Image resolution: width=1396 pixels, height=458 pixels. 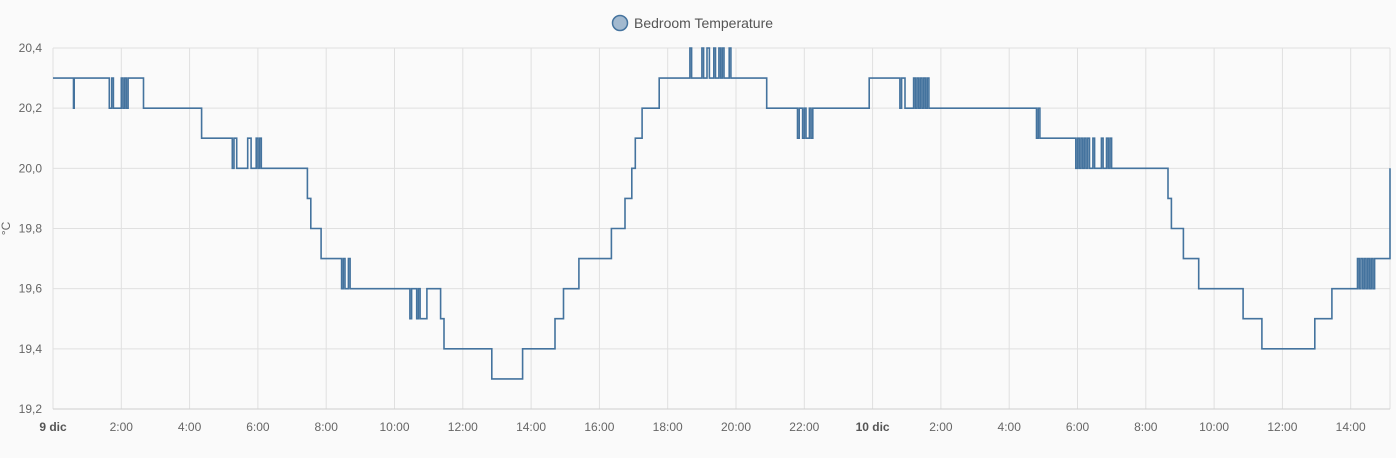 What do you see at coordinates (599, 427) in the screenshot?
I see `x-tick-label: 16:00` at bounding box center [599, 427].